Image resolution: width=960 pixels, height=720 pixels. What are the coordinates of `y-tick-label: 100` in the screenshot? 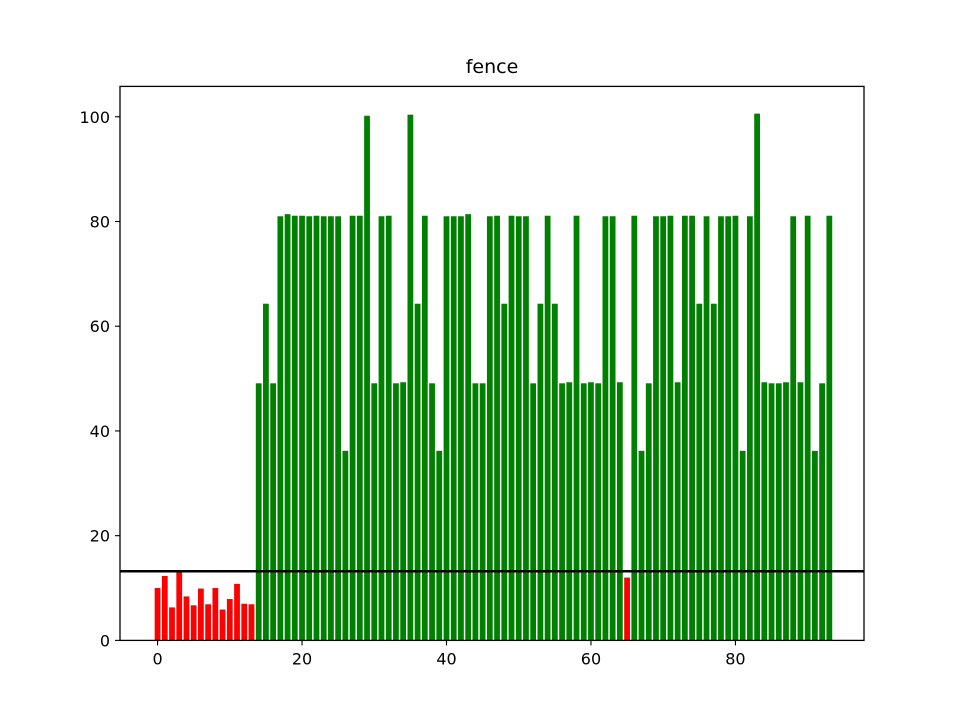 It's located at (94, 117).